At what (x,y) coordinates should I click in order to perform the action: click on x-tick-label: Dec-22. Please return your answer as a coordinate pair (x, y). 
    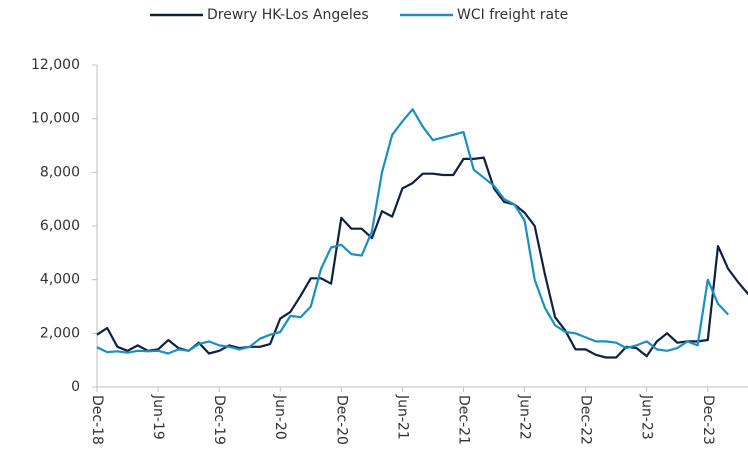
    Looking at the image, I should click on (586, 420).